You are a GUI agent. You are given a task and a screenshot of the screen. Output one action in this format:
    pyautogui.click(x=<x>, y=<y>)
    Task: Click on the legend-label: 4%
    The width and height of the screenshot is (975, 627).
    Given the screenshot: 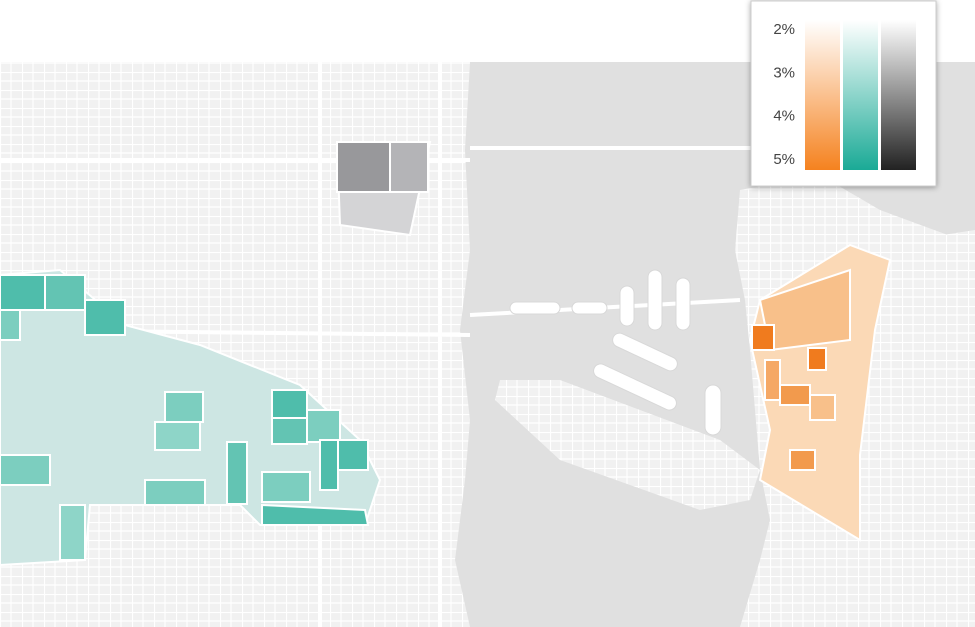 What is the action you would take?
    pyautogui.click(x=784, y=116)
    